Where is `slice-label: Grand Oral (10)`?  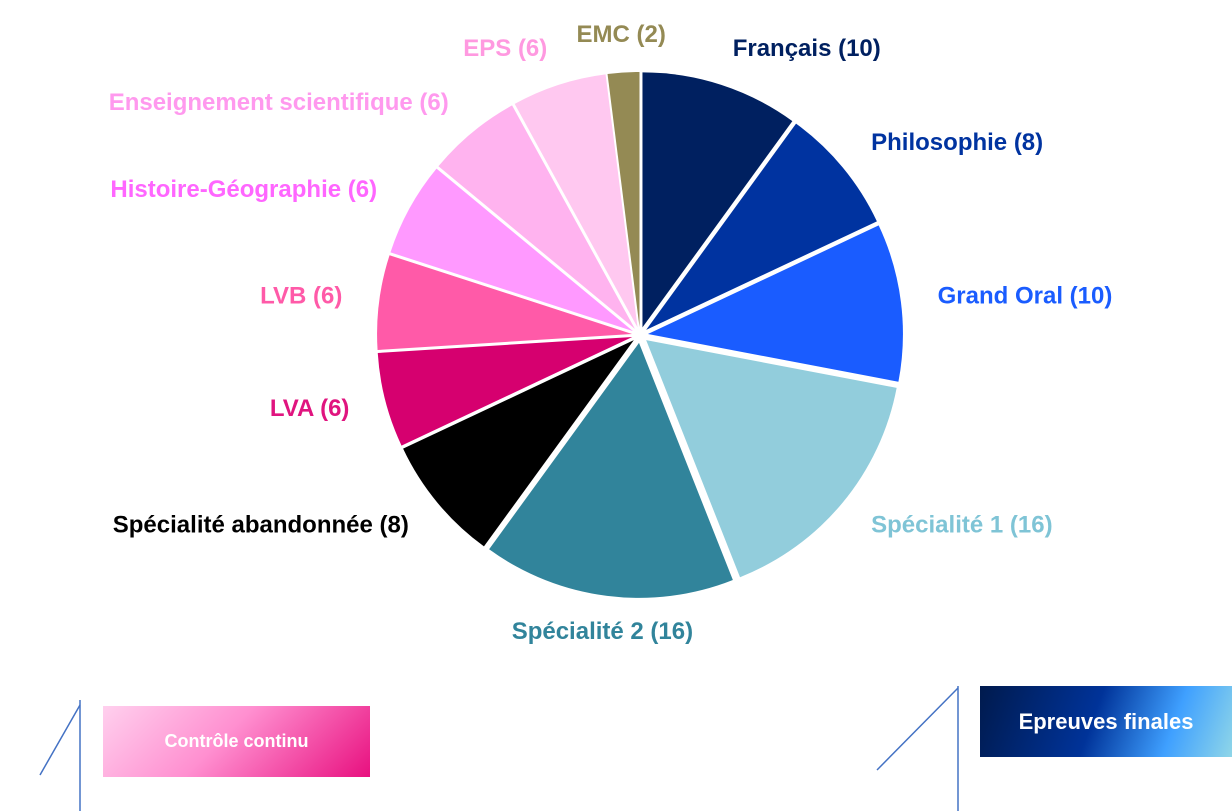 slice-label: Grand Oral (10) is located at coordinates (1025, 296).